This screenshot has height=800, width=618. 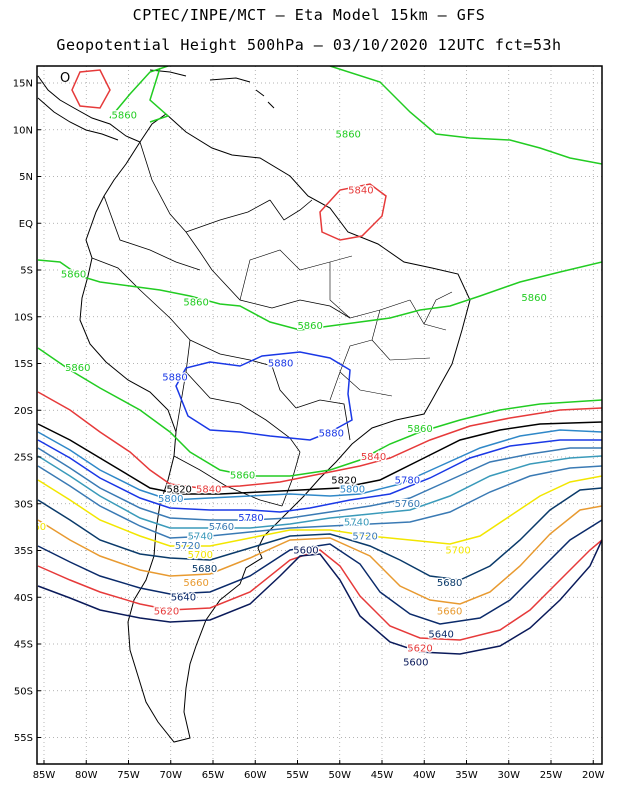 What do you see at coordinates (23, 130) in the screenshot?
I see `lat-tick-label: 10N` at bounding box center [23, 130].